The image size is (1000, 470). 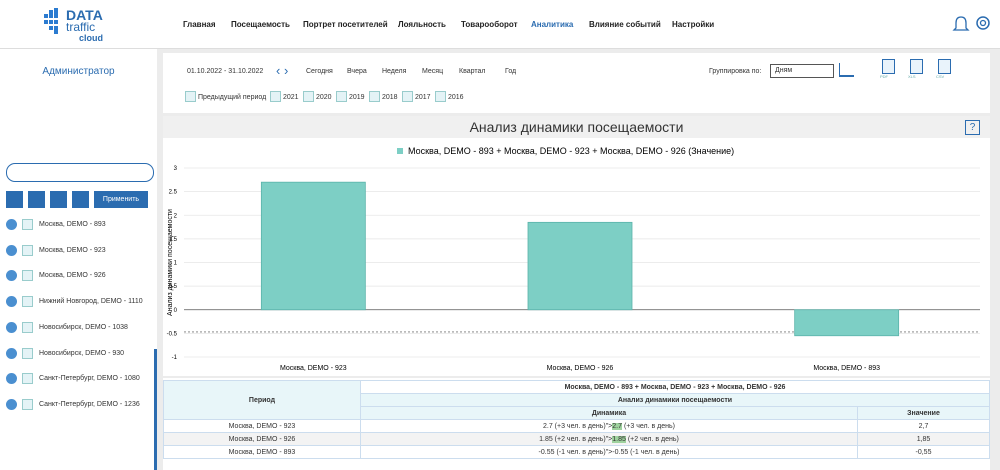 What do you see at coordinates (625, 24) in the screenshot?
I see `nav-item: Влияние событий` at bounding box center [625, 24].